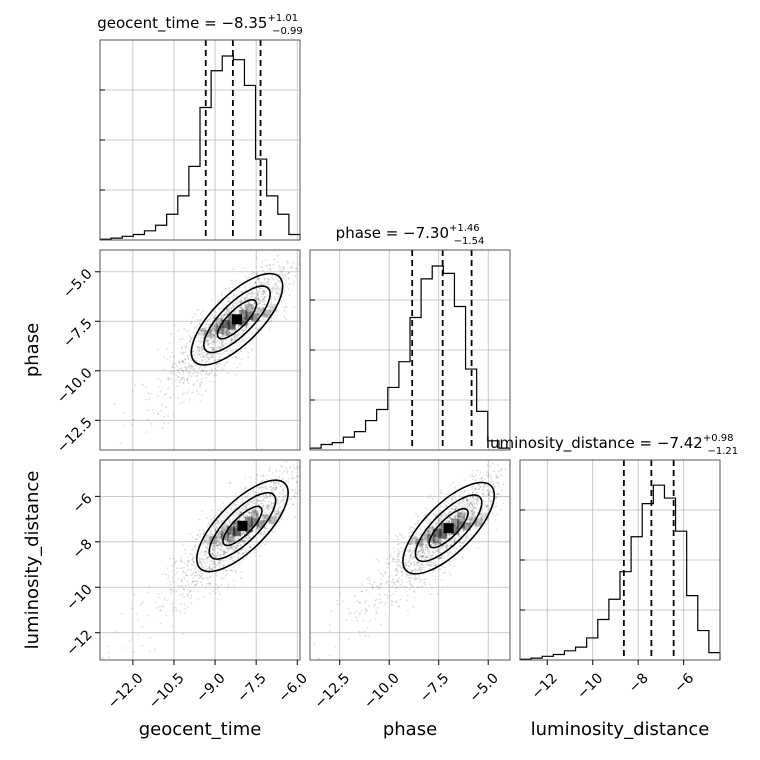  What do you see at coordinates (77, 283) in the screenshot?
I see `y-tick-label: −5.0` at bounding box center [77, 283].